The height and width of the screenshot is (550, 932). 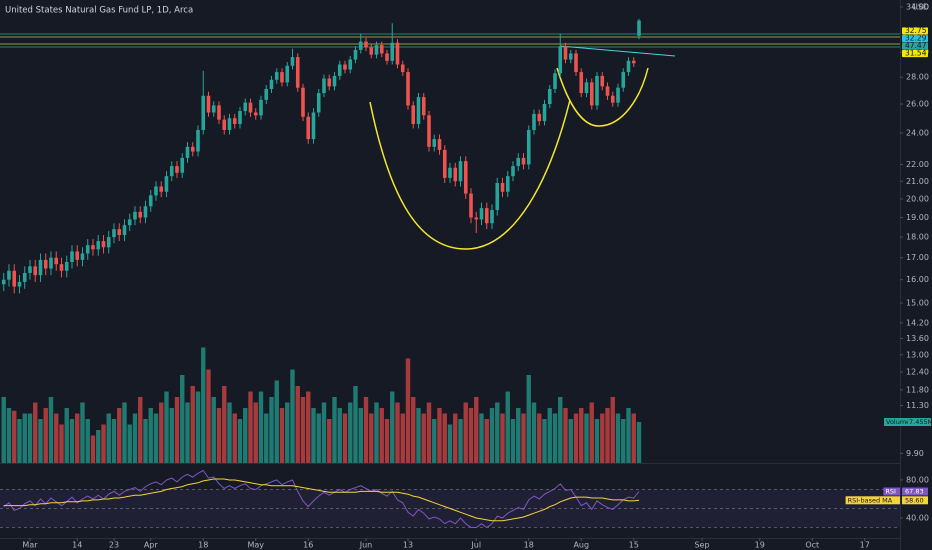 What do you see at coordinates (151, 545) in the screenshot?
I see `x-tick-label: Apr` at bounding box center [151, 545].